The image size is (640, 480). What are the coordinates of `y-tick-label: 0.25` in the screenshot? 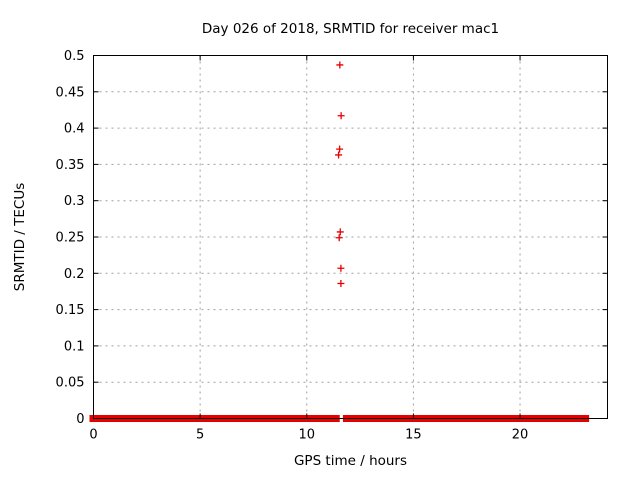 It's located at (70, 238).